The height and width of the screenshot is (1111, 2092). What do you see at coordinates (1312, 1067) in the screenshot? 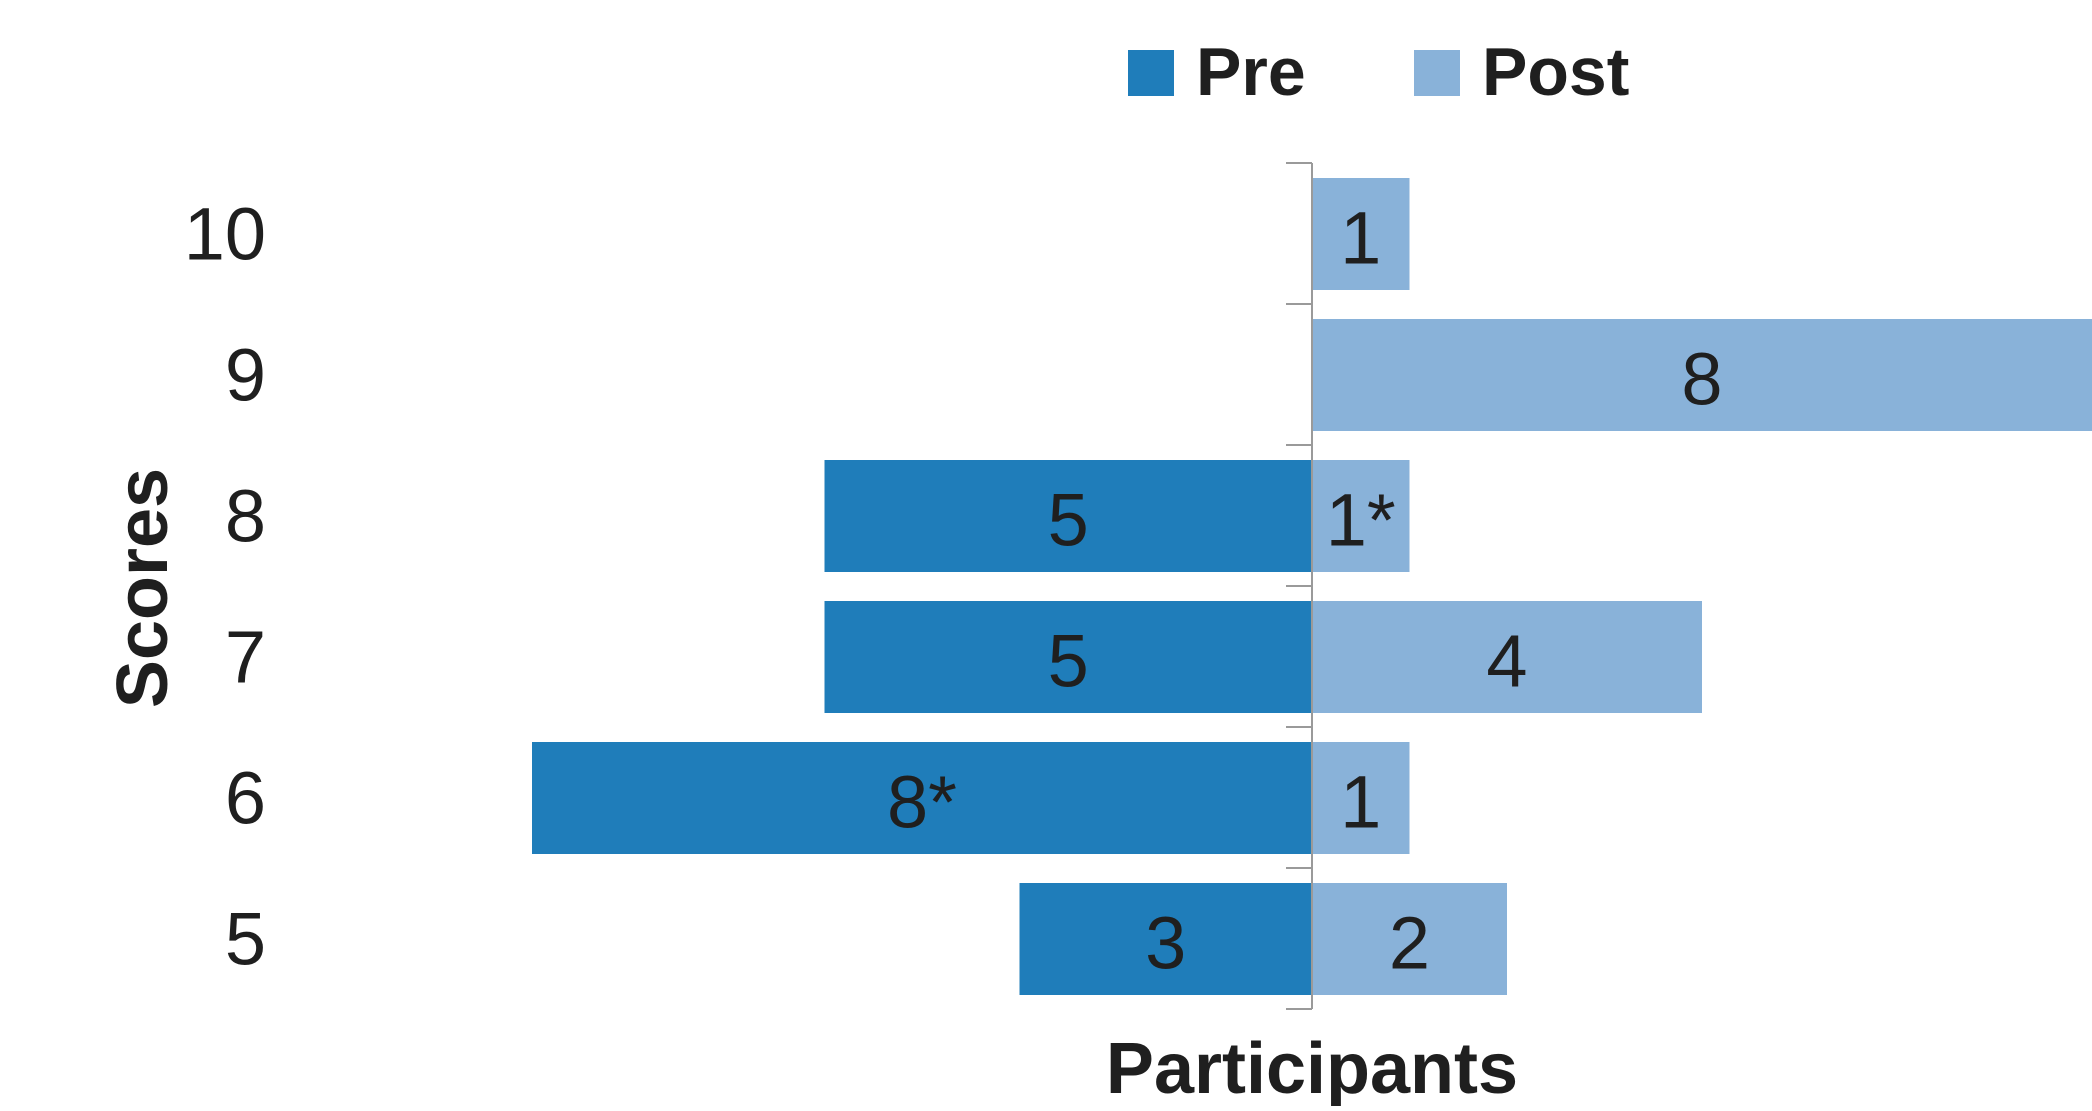
I see `x-axis-title: Participants` at bounding box center [1312, 1067].